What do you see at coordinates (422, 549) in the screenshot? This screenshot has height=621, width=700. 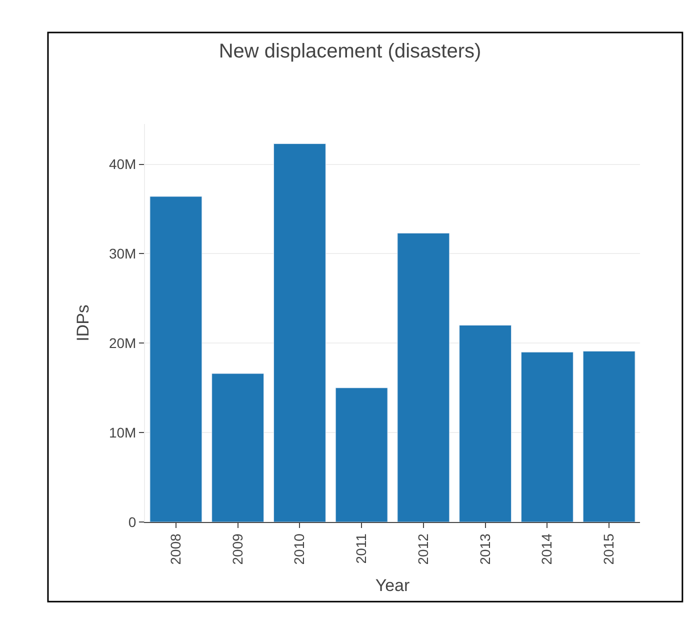 I see `x-tick-label: 2012` at bounding box center [422, 549].